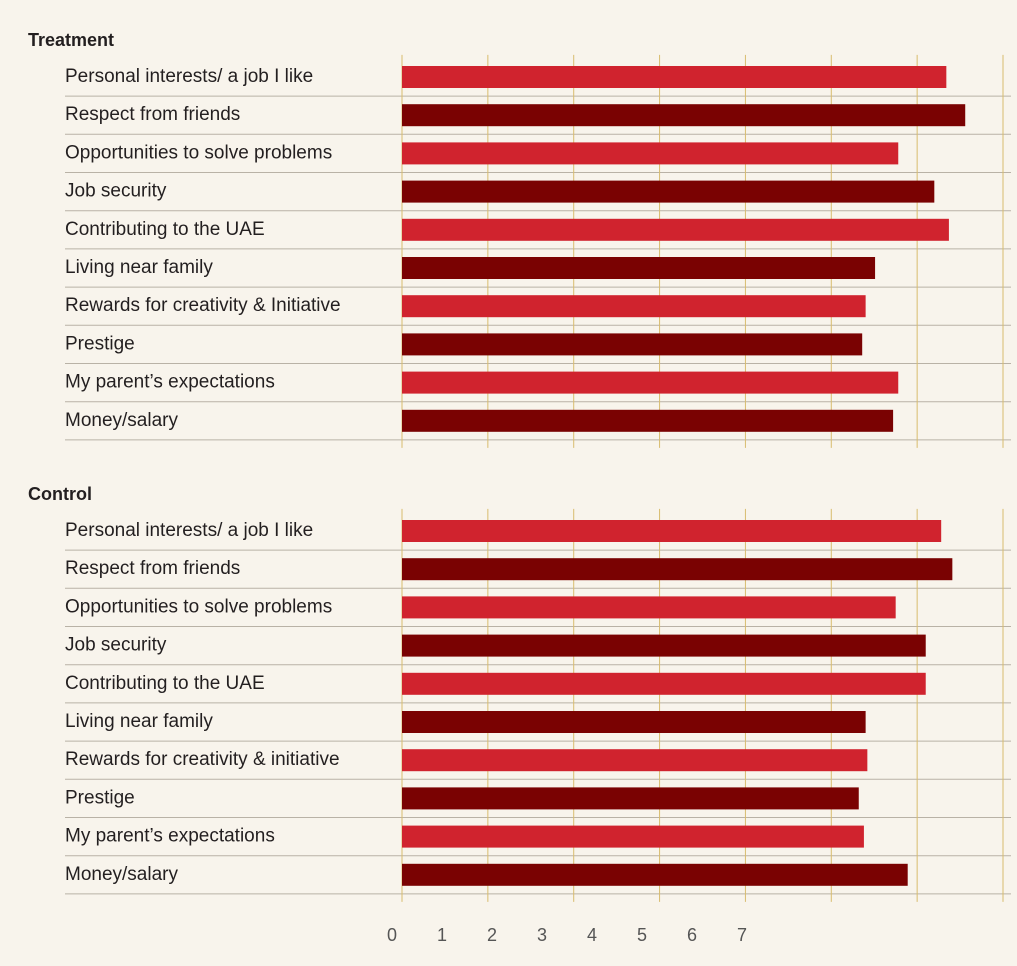 Image resolution: width=1017 pixels, height=966 pixels. I want to click on category-label: Rewards for creativity & initiative, so click(202, 759).